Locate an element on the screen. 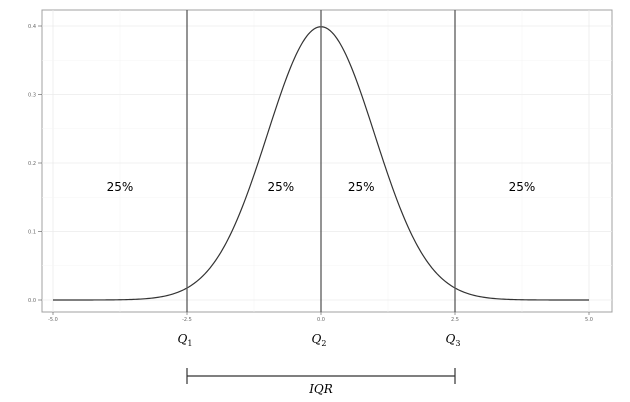 This screenshot has height=402, width=630. y-tick-label: 0.3 is located at coordinates (32, 96).